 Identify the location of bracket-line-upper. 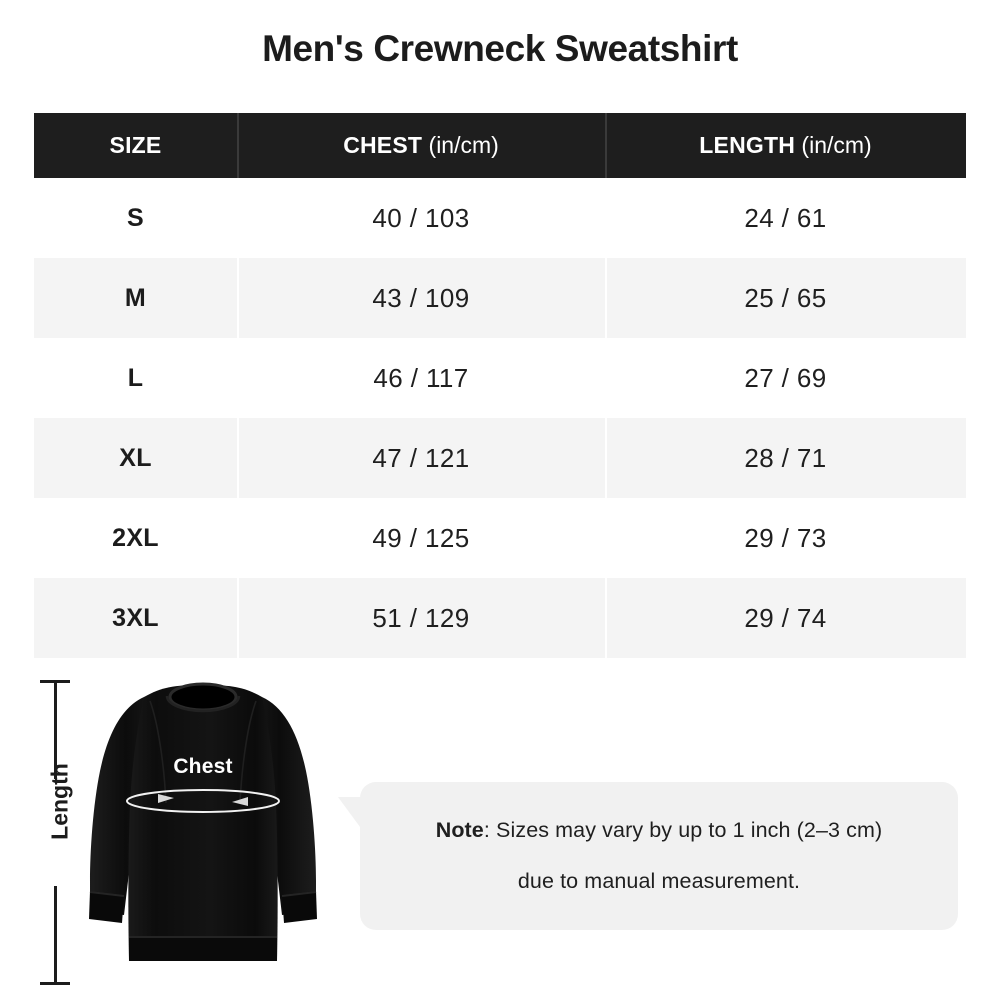
(55, 730).